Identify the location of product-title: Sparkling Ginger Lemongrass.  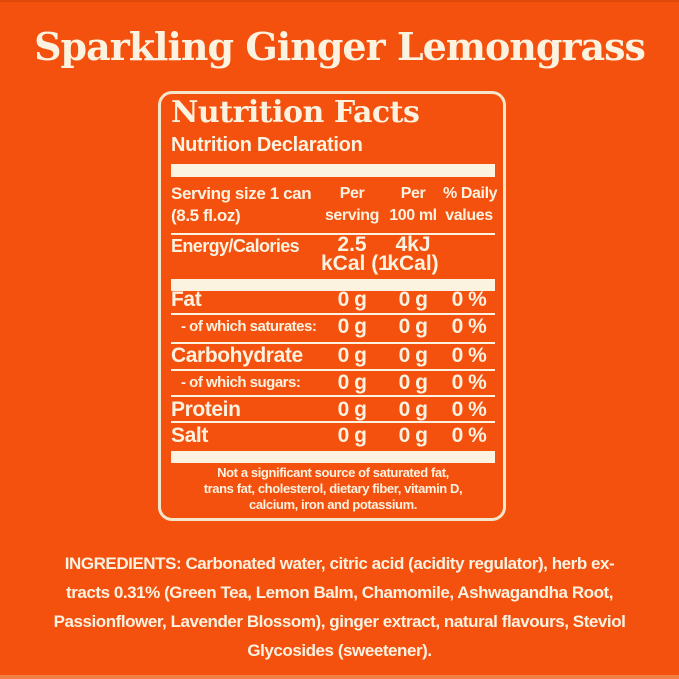
(340, 46).